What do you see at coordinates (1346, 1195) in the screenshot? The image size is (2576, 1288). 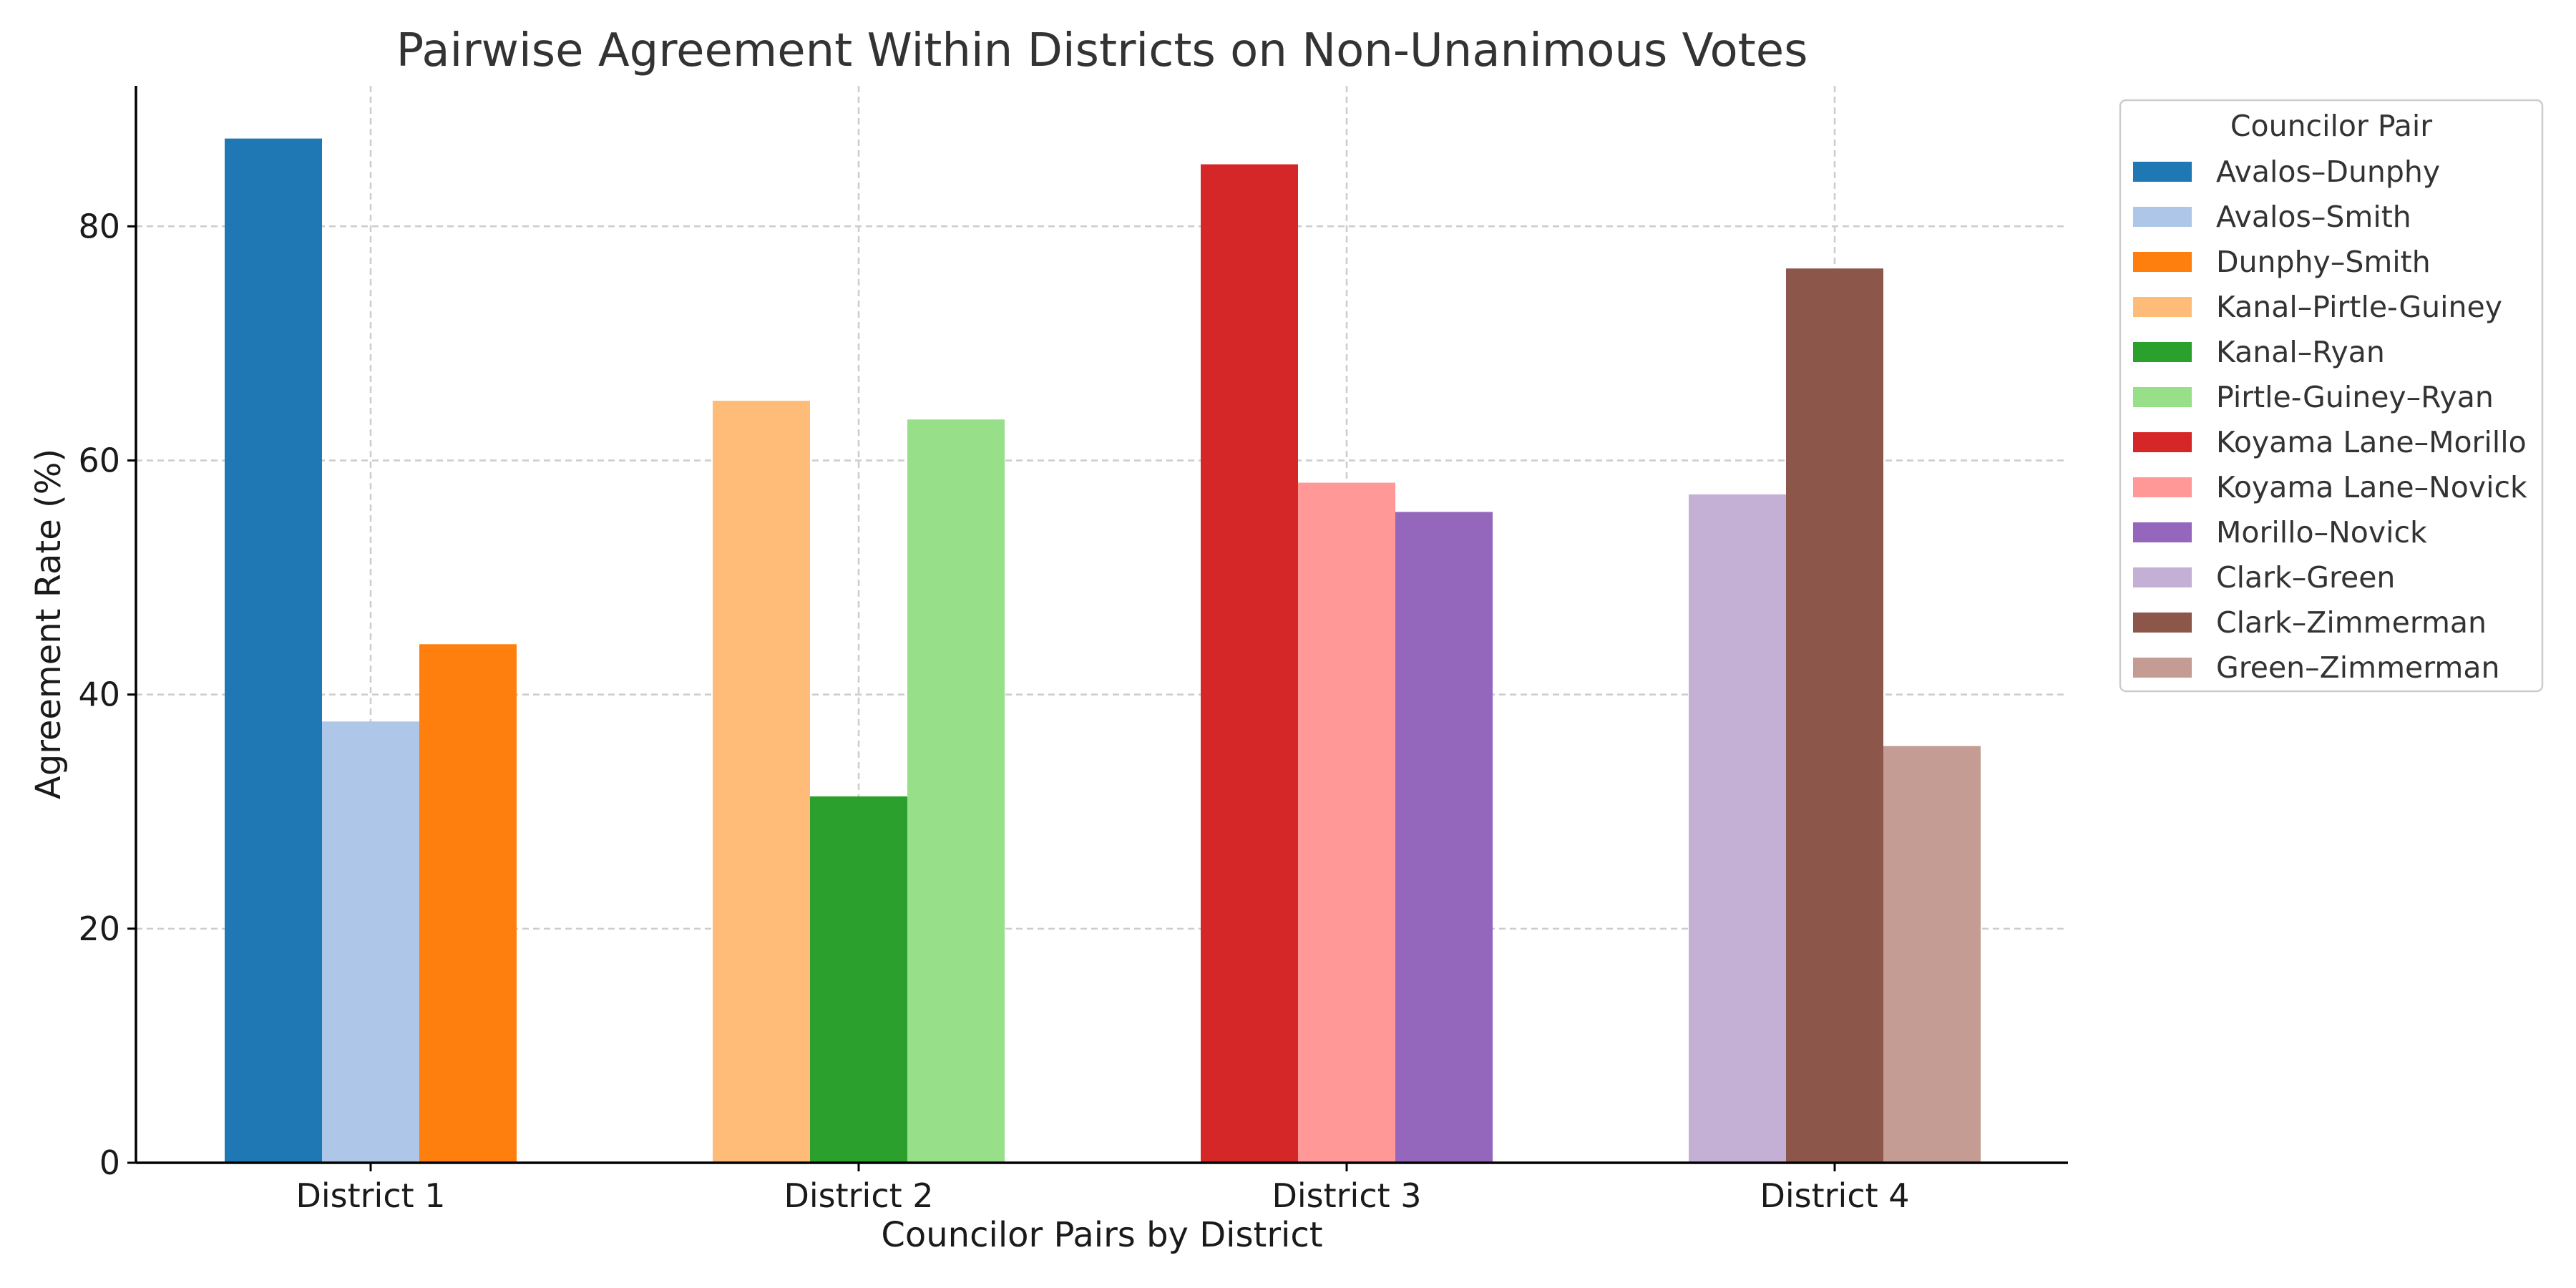 I see `x-tick-label: District 3` at bounding box center [1346, 1195].